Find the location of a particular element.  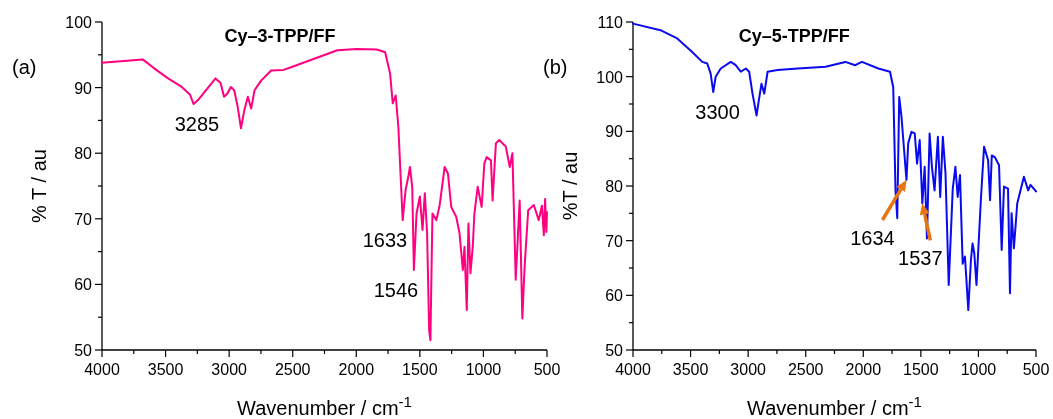

annotation: 3300 is located at coordinates (717, 111).